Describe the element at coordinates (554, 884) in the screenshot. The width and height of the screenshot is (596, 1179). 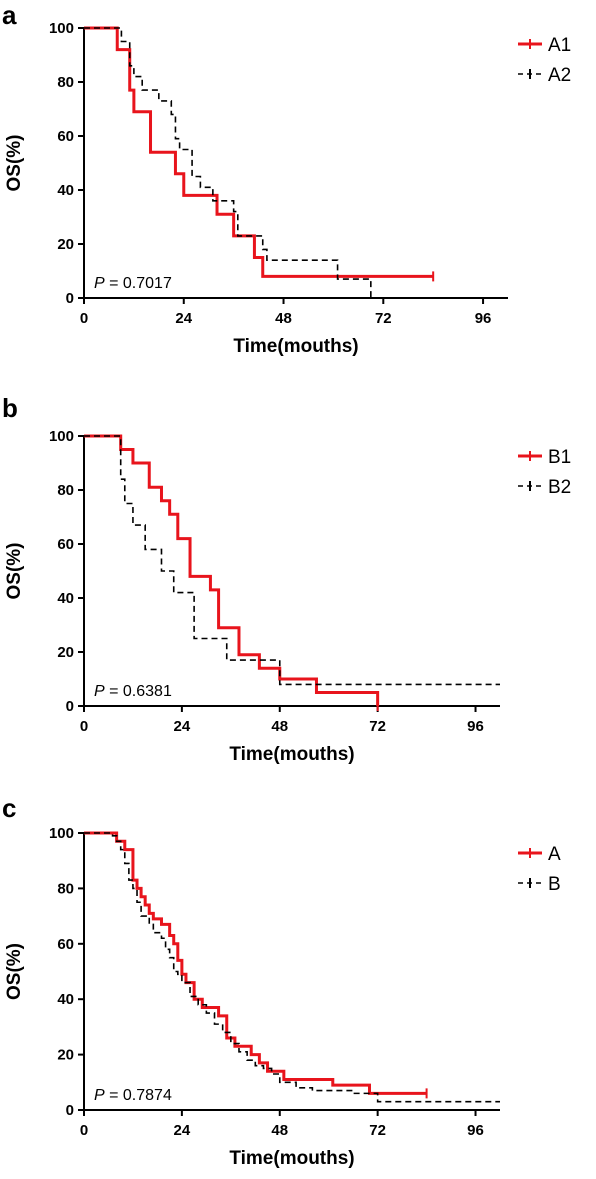
I see `legend-label-B: B` at that location.